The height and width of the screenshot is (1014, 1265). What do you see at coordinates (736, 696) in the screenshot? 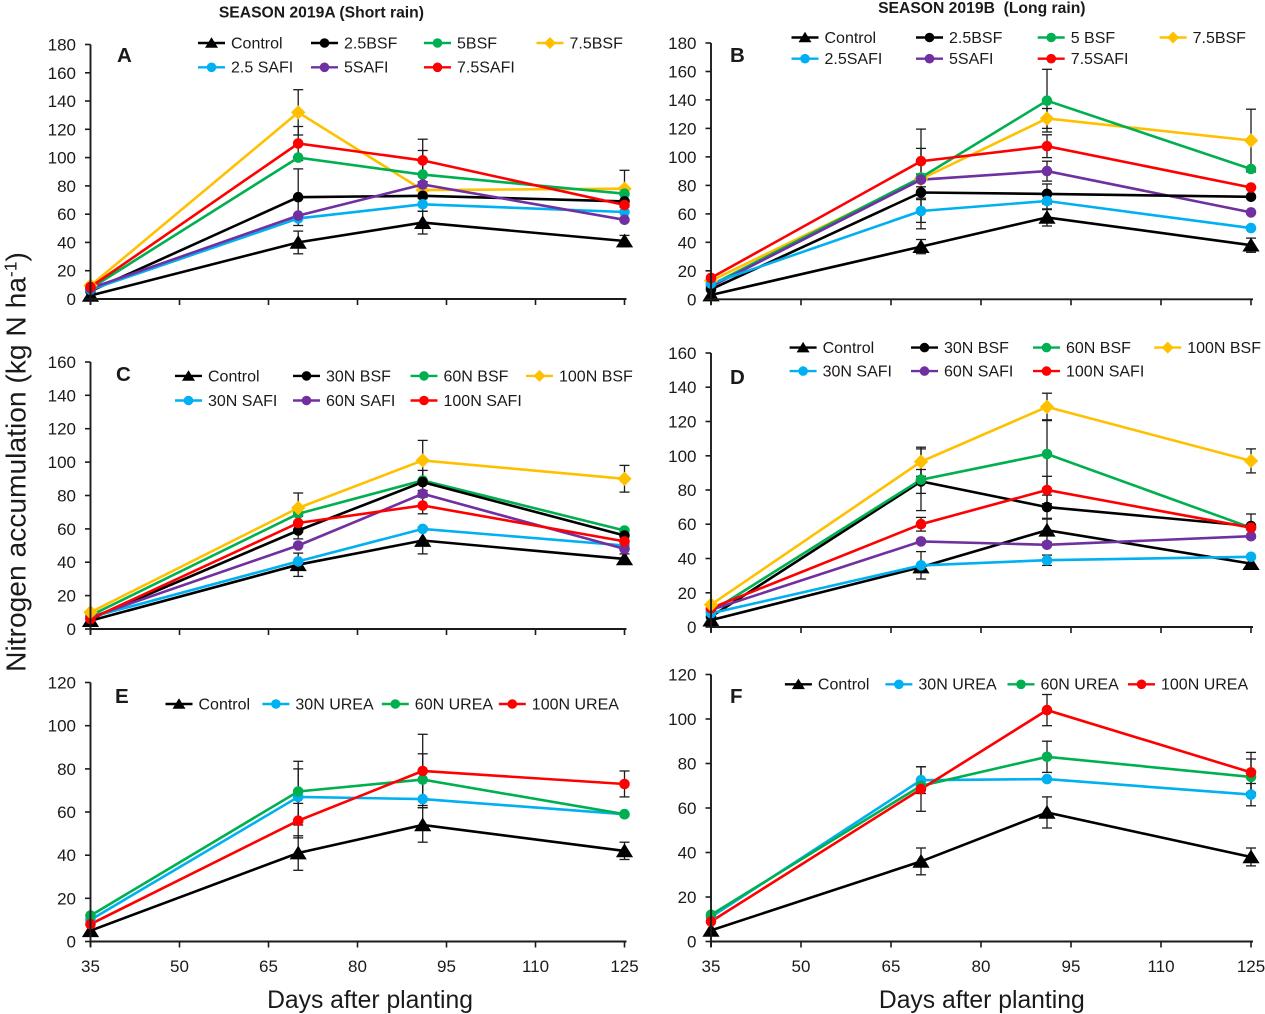
I see `svg-text: F` at bounding box center [736, 696].